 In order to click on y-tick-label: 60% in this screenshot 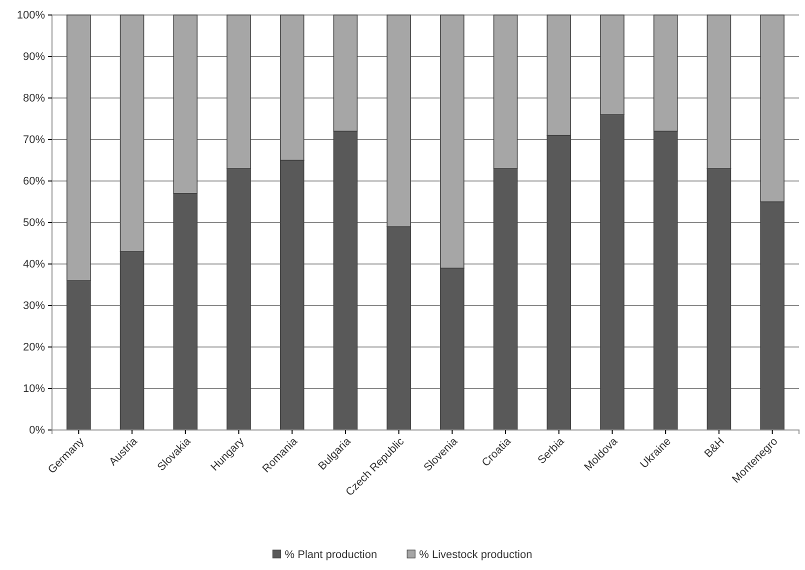, I will do `click(34, 182)`.